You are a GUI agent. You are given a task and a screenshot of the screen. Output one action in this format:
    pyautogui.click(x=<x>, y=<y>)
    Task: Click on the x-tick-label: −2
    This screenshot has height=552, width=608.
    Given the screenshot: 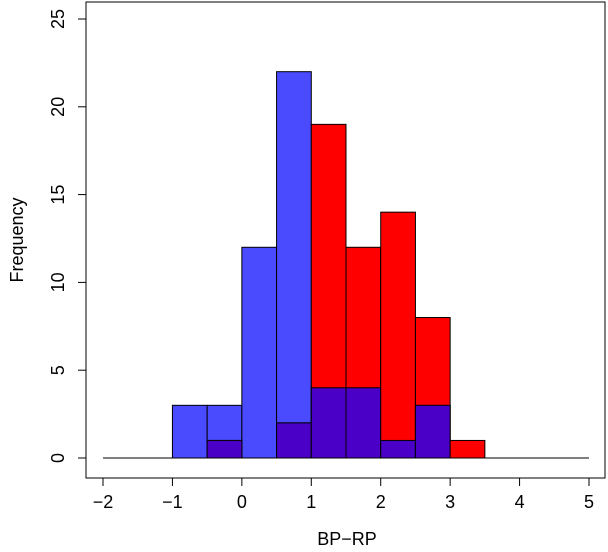 What is the action you would take?
    pyautogui.click(x=103, y=502)
    